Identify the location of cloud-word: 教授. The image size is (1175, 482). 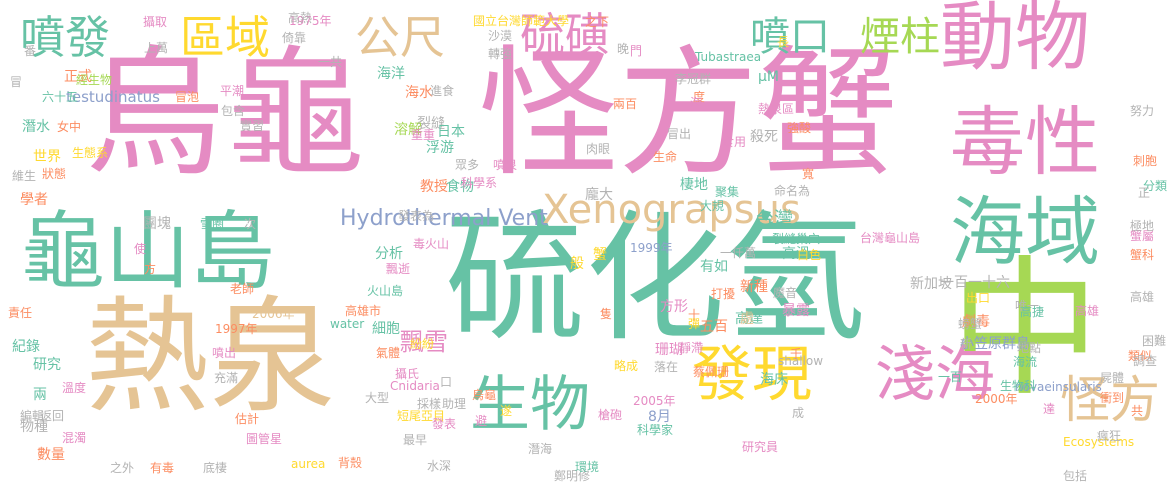
(434, 187).